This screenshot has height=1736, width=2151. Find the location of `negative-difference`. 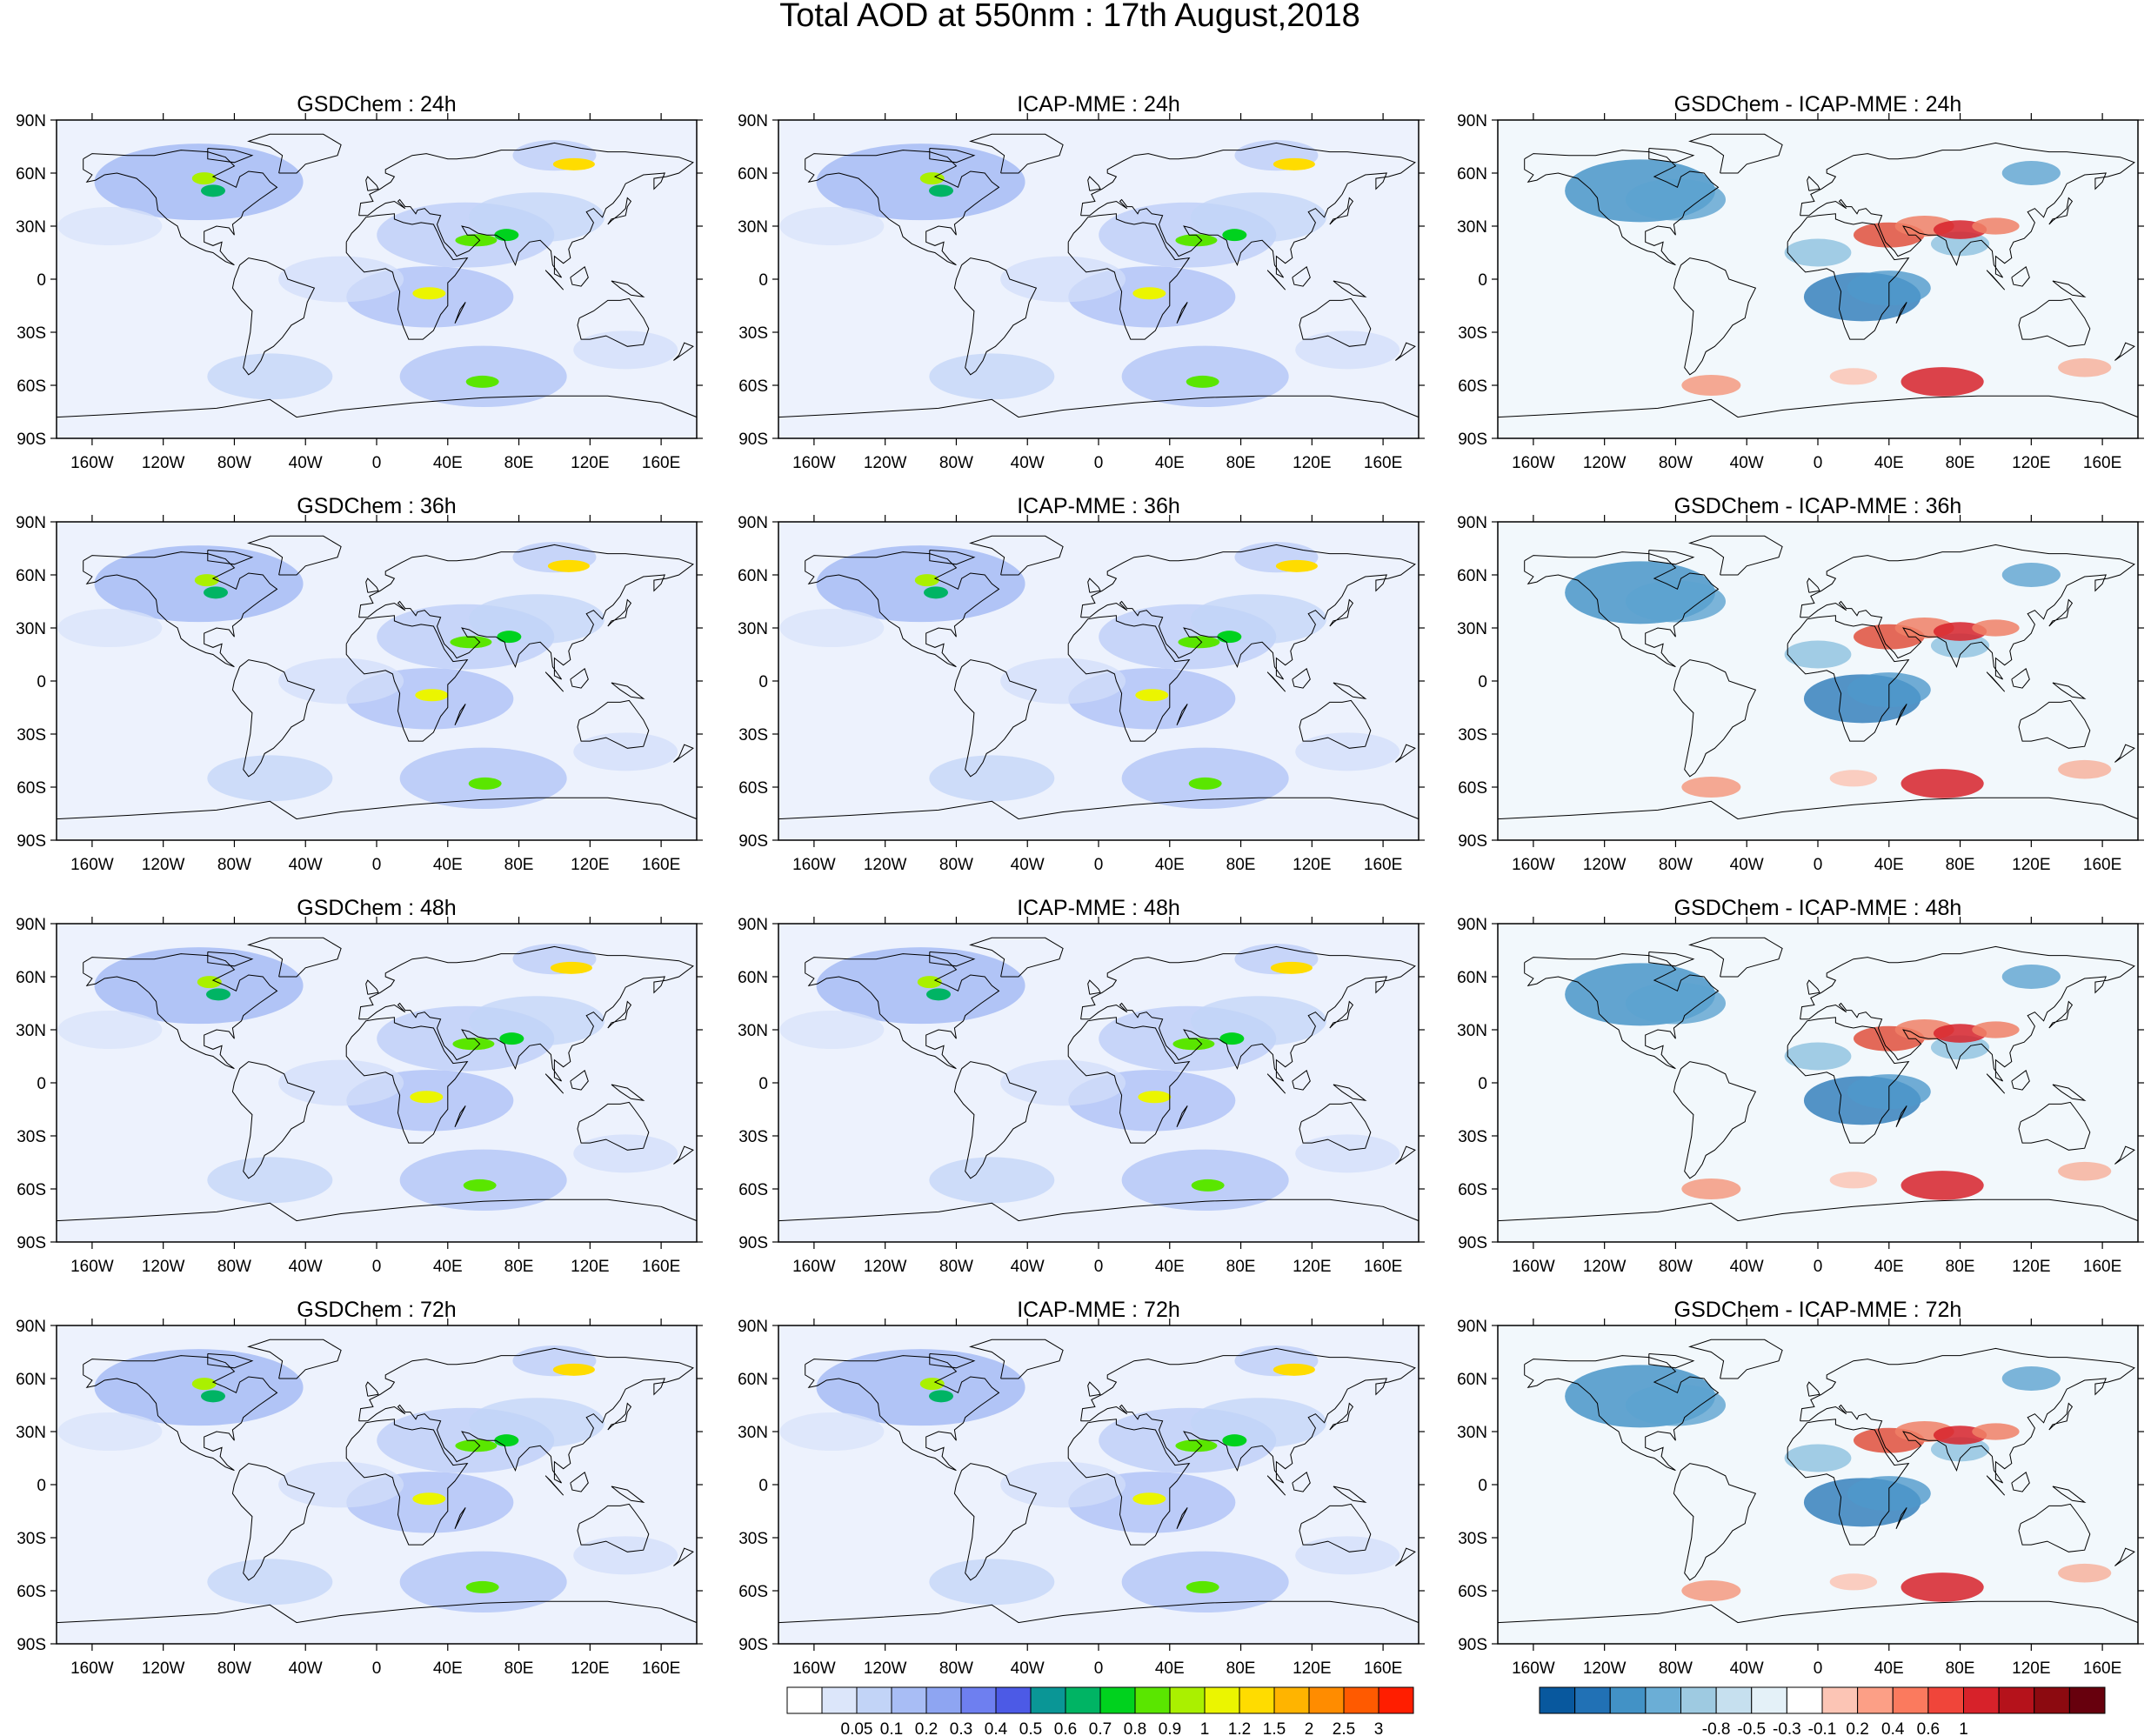

negative-difference is located at coordinates (1676, 199).